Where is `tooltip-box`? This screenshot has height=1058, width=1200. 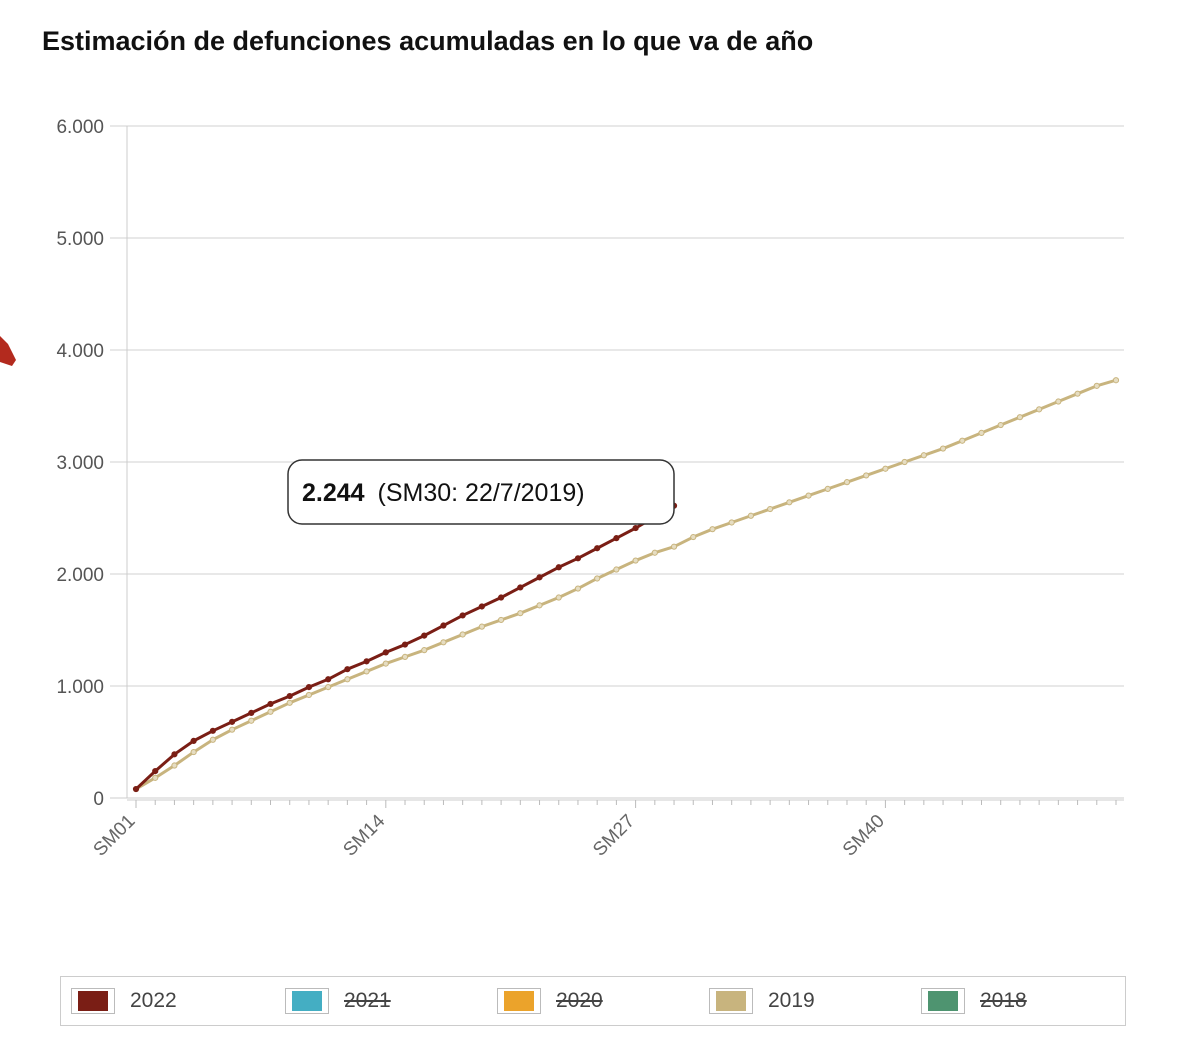
tooltip-box is located at coordinates (481, 492).